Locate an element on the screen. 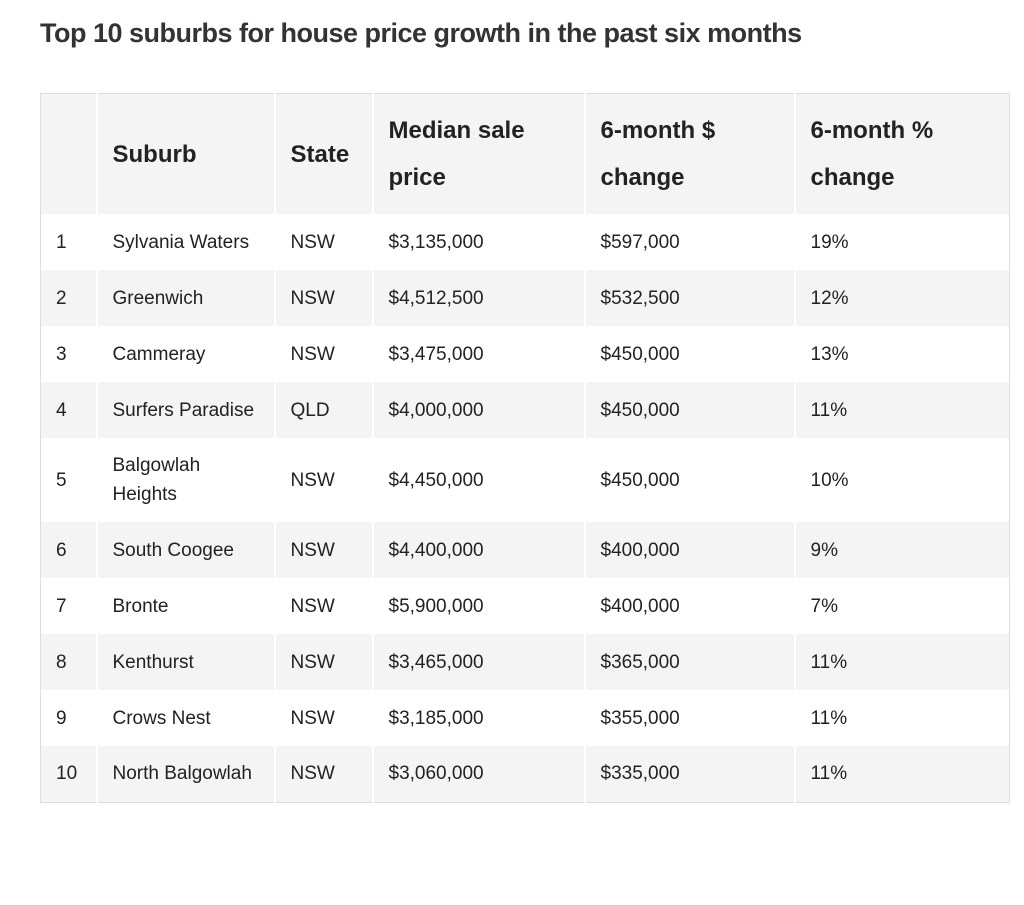  table-cell: $3,135,000 is located at coordinates (479, 242).